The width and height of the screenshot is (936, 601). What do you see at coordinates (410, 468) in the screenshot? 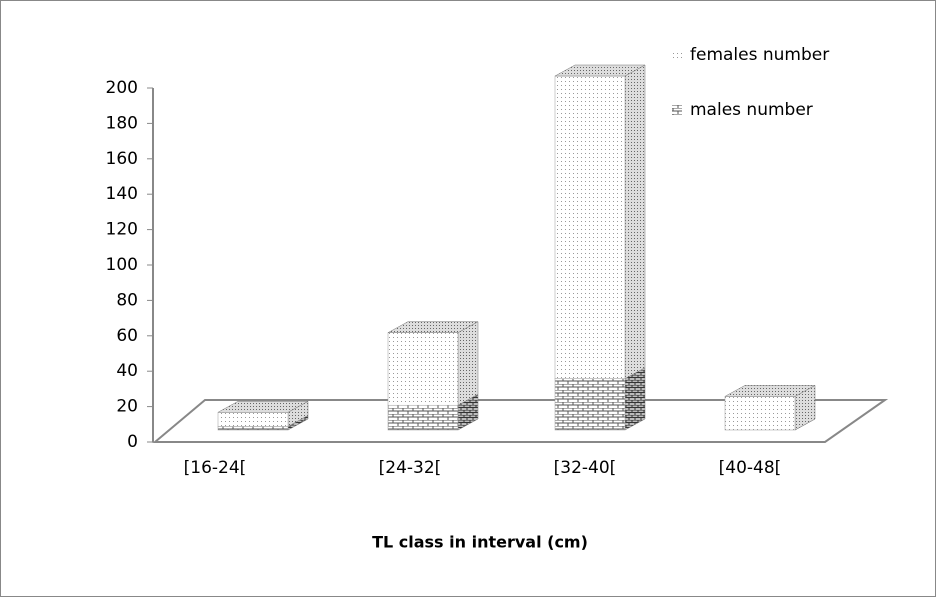
I see `x-tick-label: [24-32[` at bounding box center [410, 468].